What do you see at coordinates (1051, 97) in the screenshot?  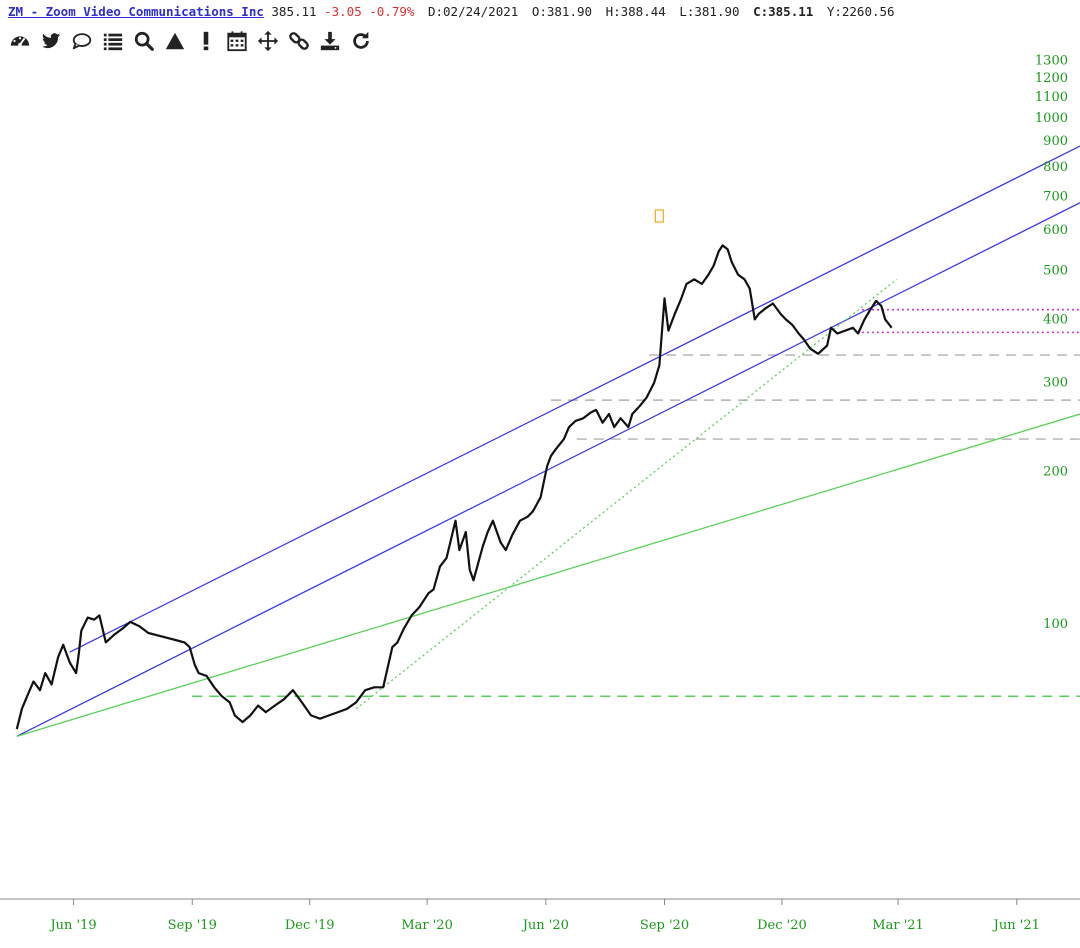 I see `y-tick-label: 1100` at bounding box center [1051, 97].